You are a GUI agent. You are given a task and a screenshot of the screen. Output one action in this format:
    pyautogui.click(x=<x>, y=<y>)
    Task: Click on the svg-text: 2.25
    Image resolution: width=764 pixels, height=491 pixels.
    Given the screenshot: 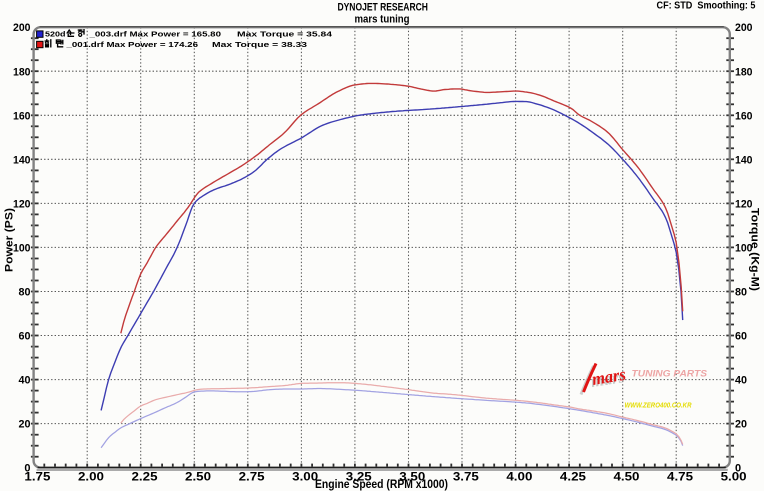 What is the action you would take?
    pyautogui.click(x=145, y=476)
    